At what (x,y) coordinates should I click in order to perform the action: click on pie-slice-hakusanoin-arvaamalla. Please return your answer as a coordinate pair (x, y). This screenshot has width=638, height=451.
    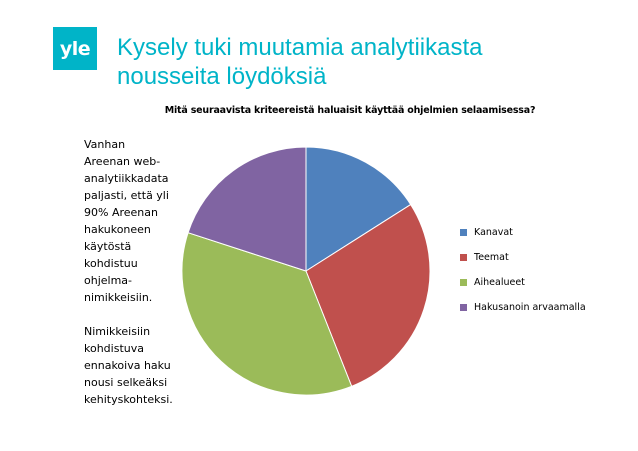
    Looking at the image, I should click on (247, 209).